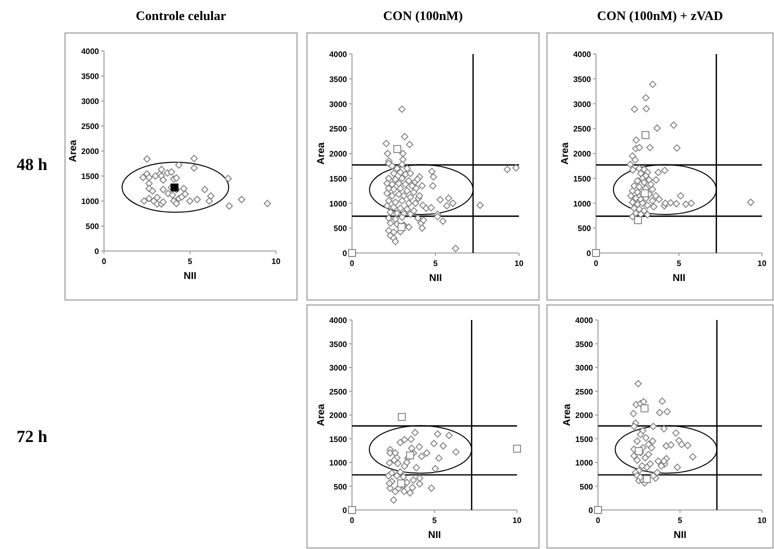 The height and width of the screenshot is (549, 774). I want to click on x-tick-label: 5, so click(435, 520).